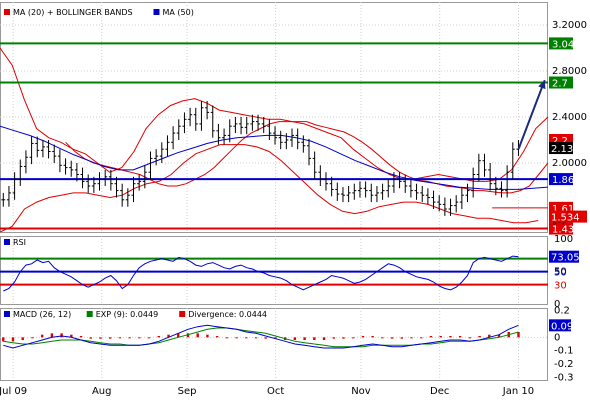 The image size is (590, 400). I want to click on price-y-tick-label: 2.4000, so click(569, 117).